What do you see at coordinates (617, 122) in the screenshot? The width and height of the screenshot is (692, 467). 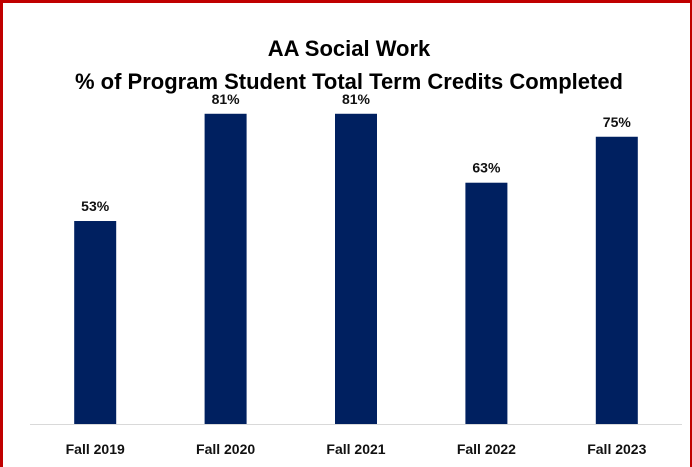 I see `data-label: 75%` at bounding box center [617, 122].